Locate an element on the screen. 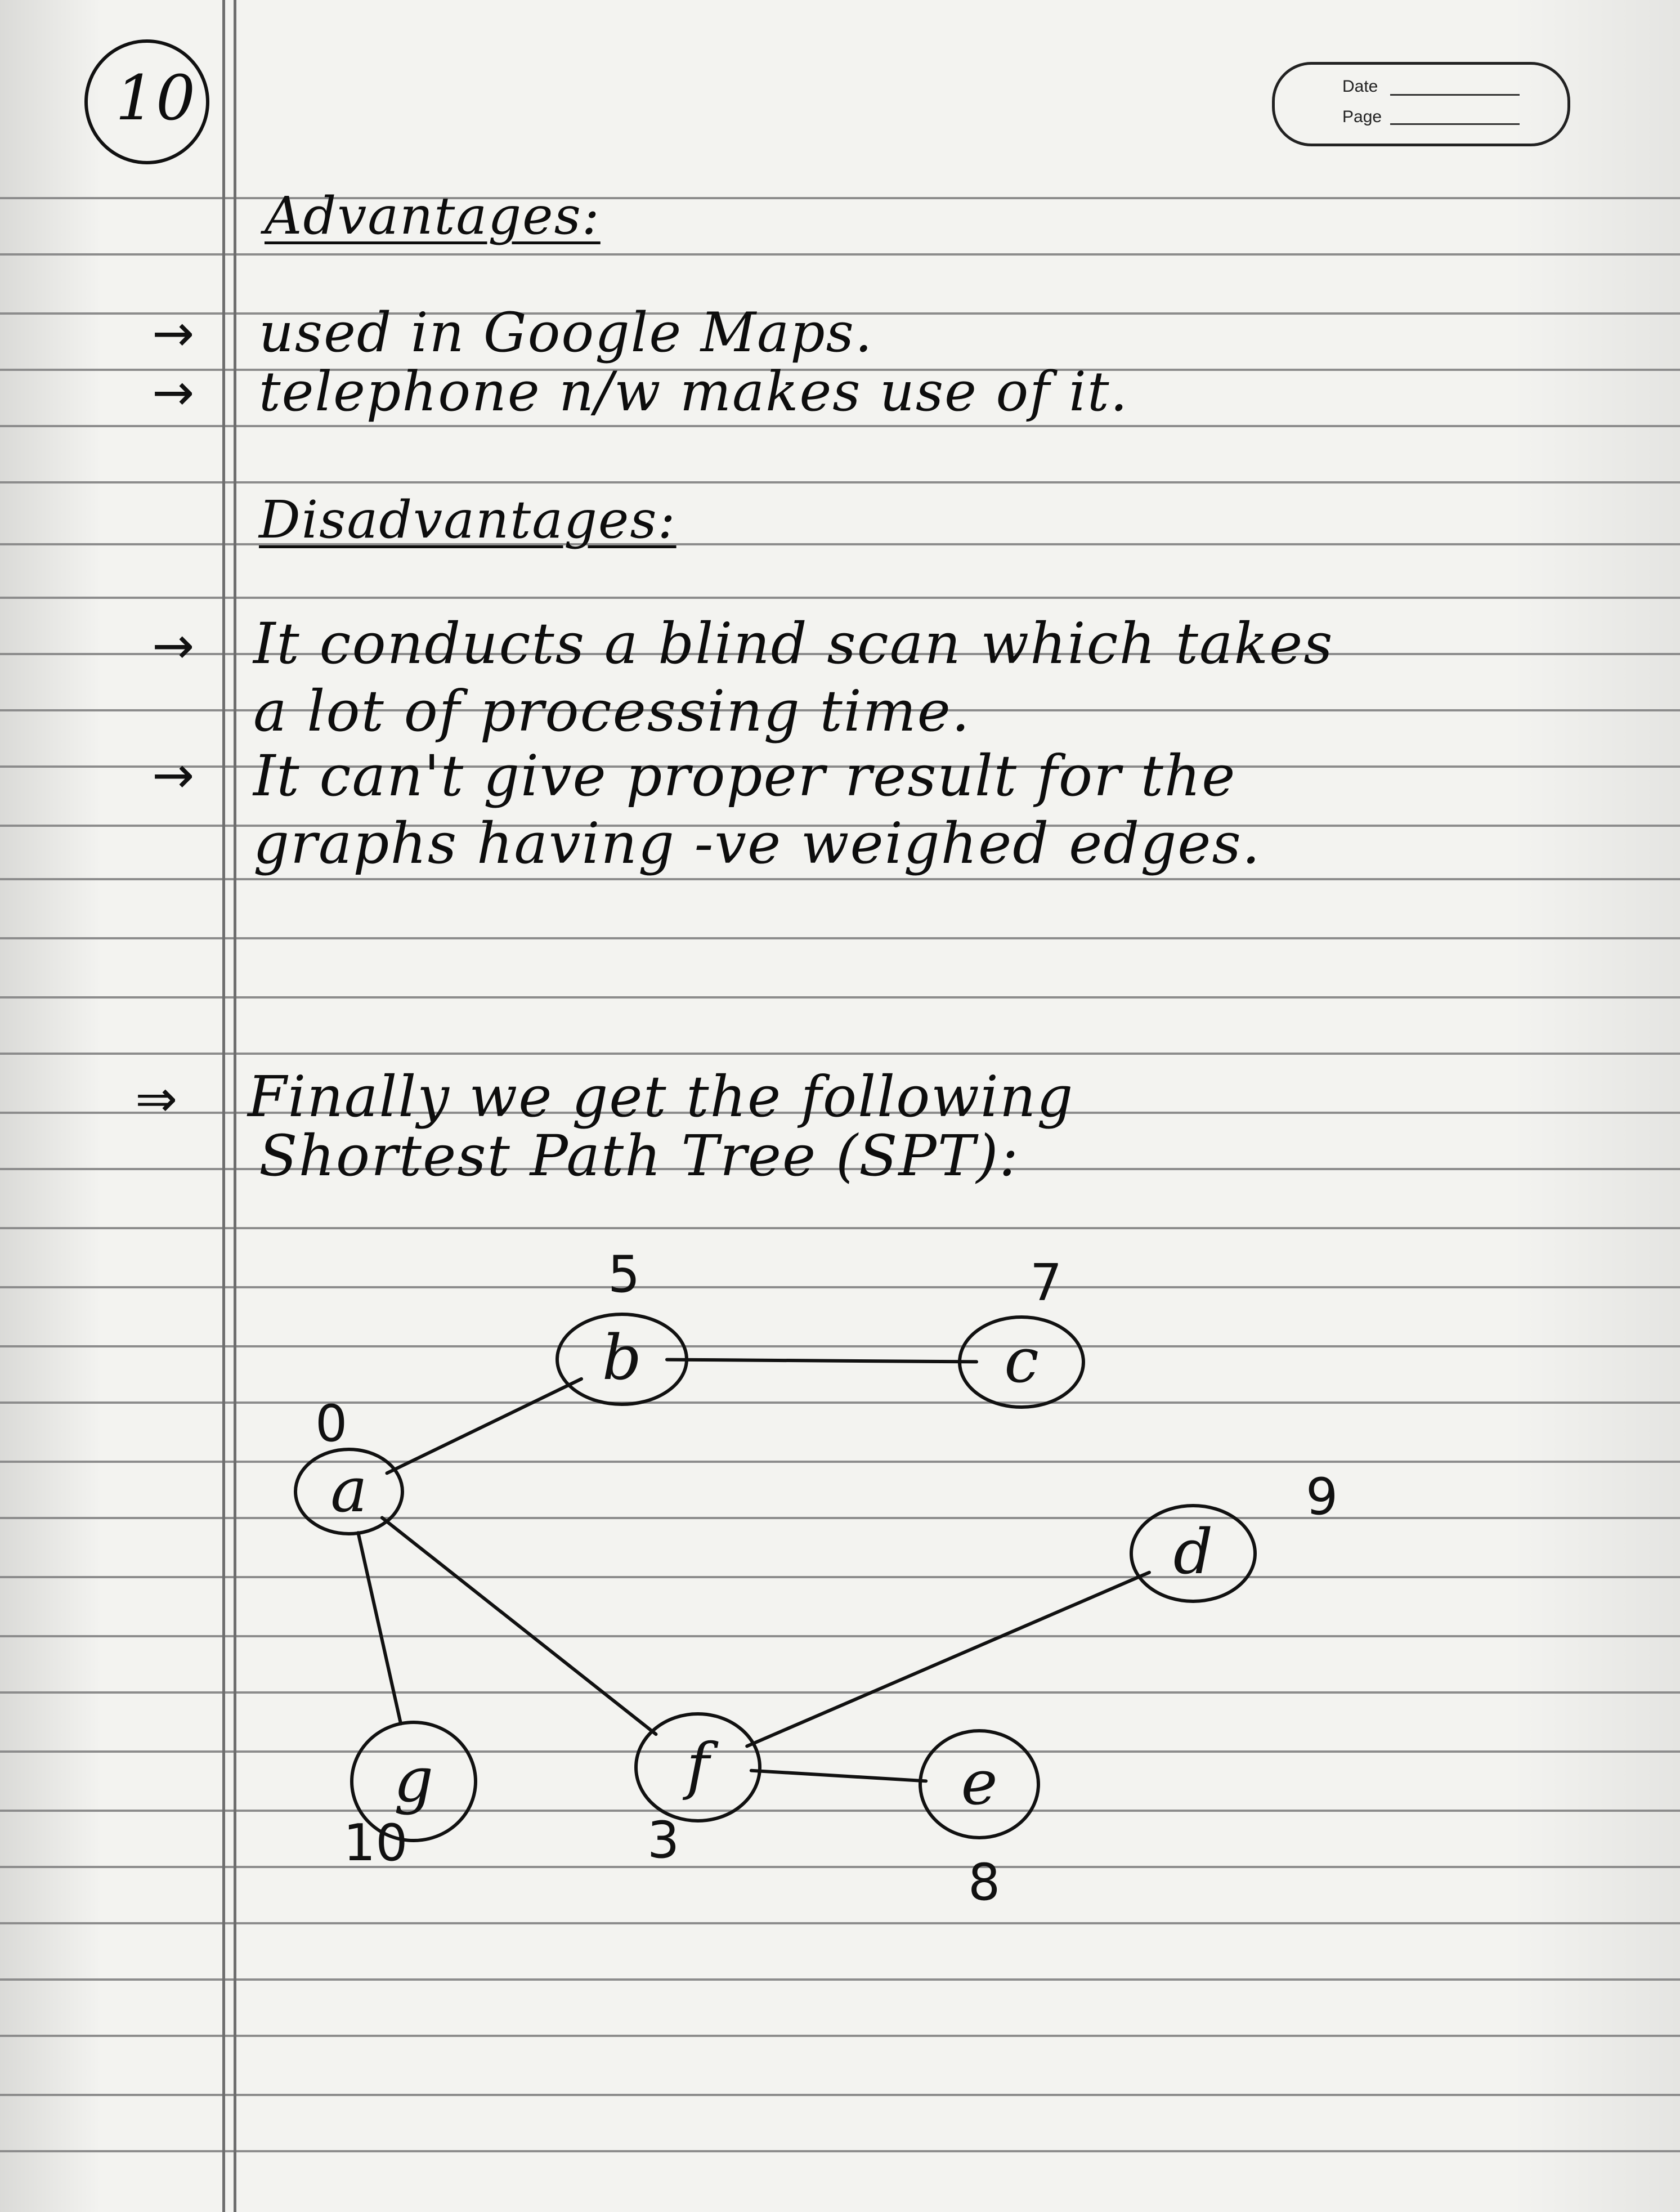 The width and height of the screenshot is (1680, 2212). graph-node-e: e8 is located at coordinates (979, 1821).